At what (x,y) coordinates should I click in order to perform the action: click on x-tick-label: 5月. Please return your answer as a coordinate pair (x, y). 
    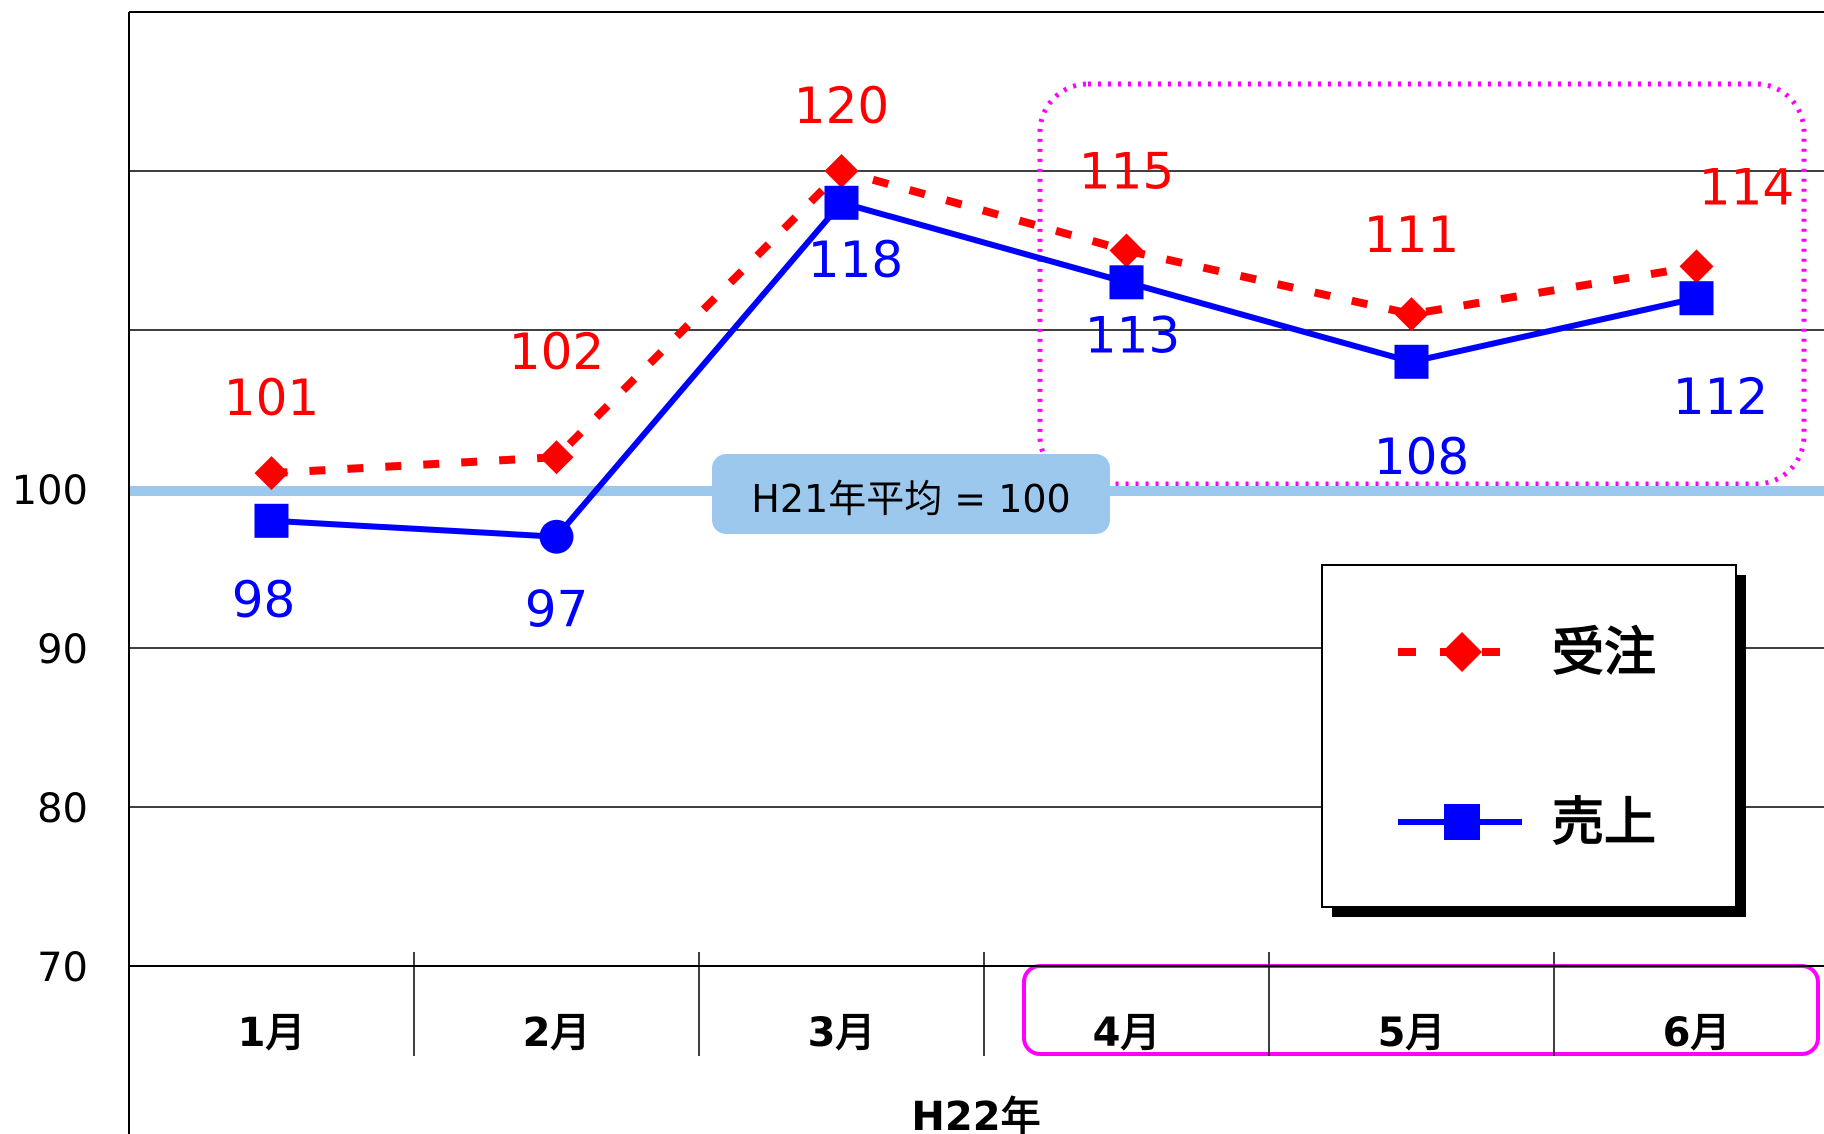
    Looking at the image, I should click on (1412, 1033).